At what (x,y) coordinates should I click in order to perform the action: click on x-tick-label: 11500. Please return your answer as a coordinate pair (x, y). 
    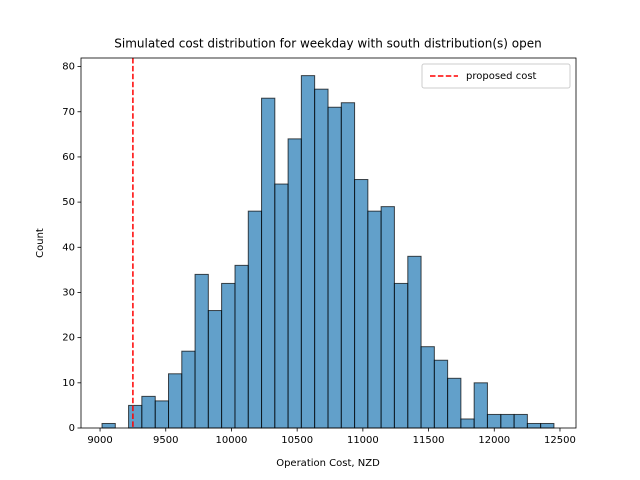
    Looking at the image, I should click on (429, 440).